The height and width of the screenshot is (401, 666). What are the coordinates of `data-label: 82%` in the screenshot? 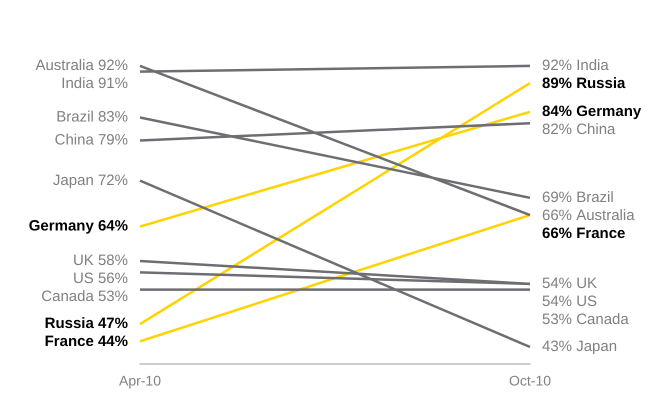 It's located at (557, 129).